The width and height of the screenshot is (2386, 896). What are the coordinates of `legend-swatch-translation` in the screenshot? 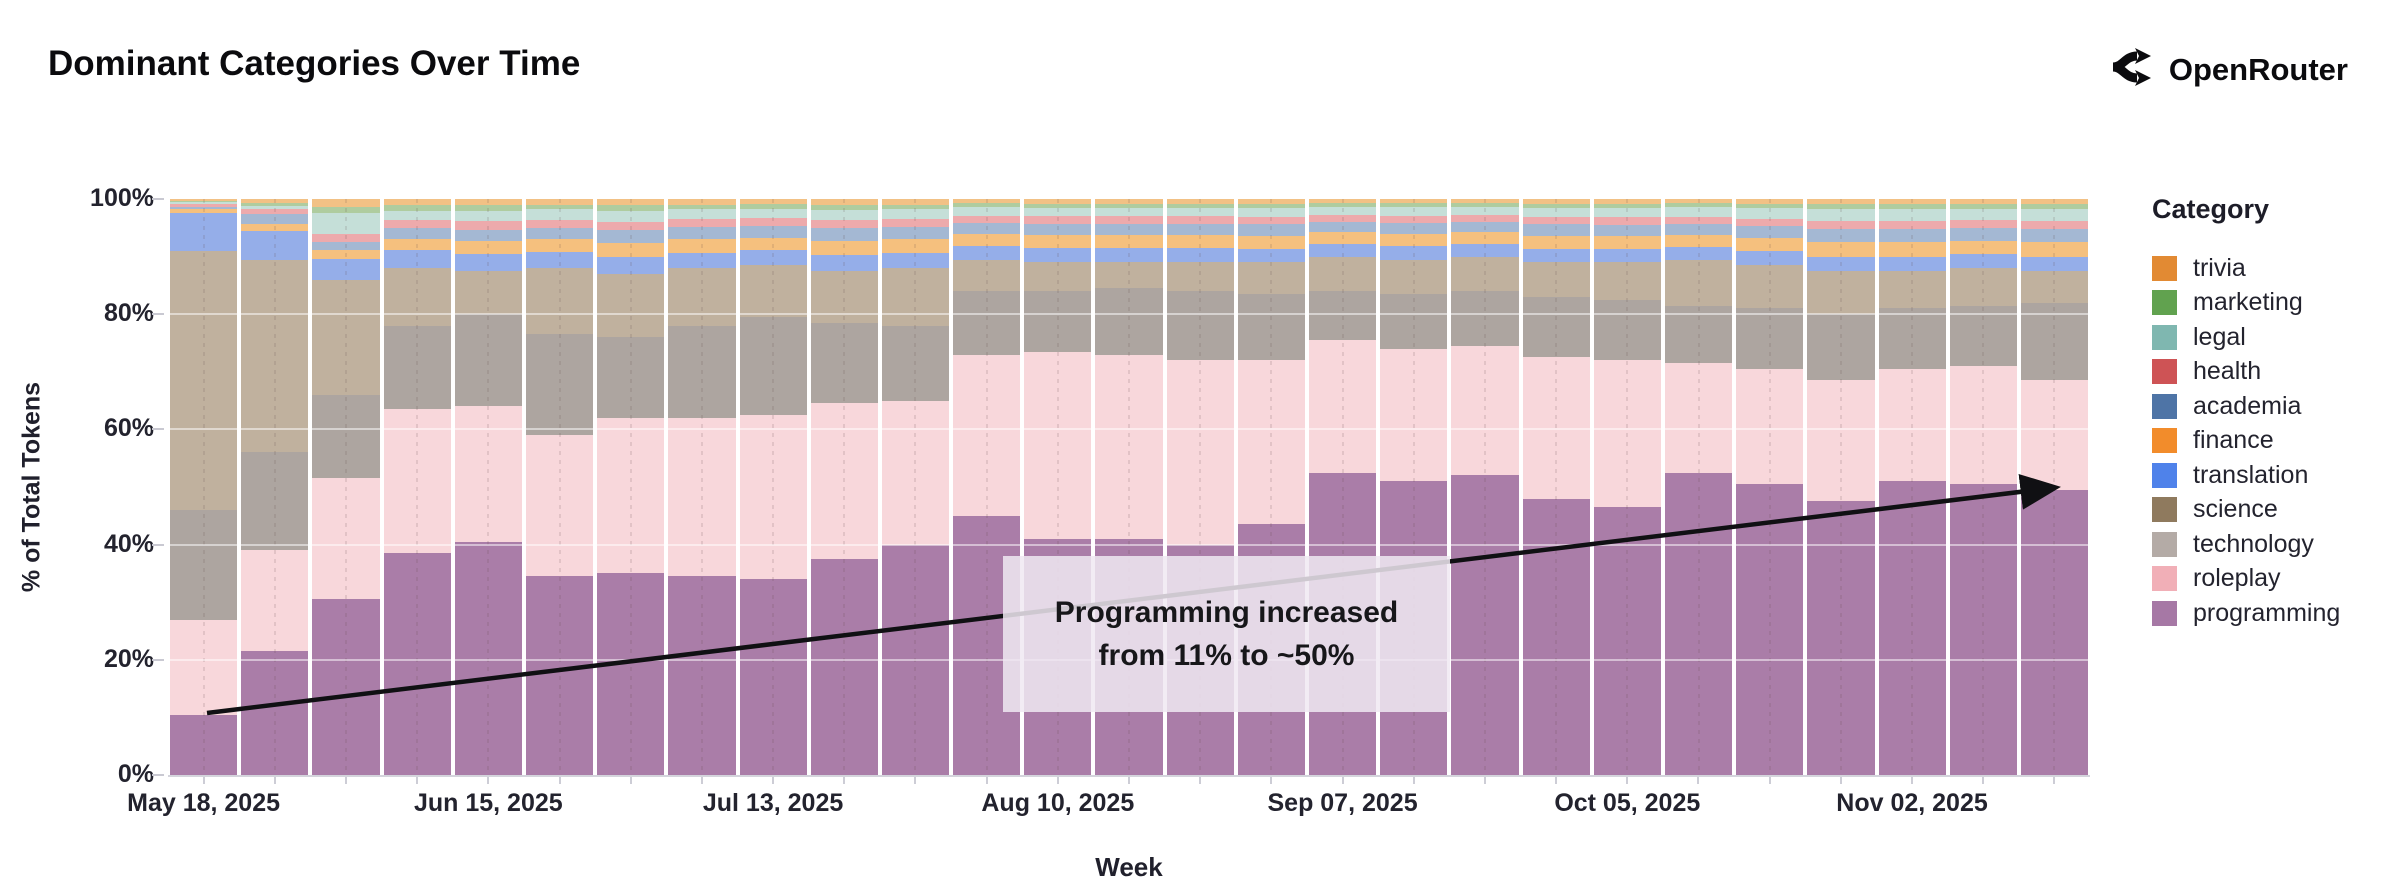 It's located at (2164, 475).